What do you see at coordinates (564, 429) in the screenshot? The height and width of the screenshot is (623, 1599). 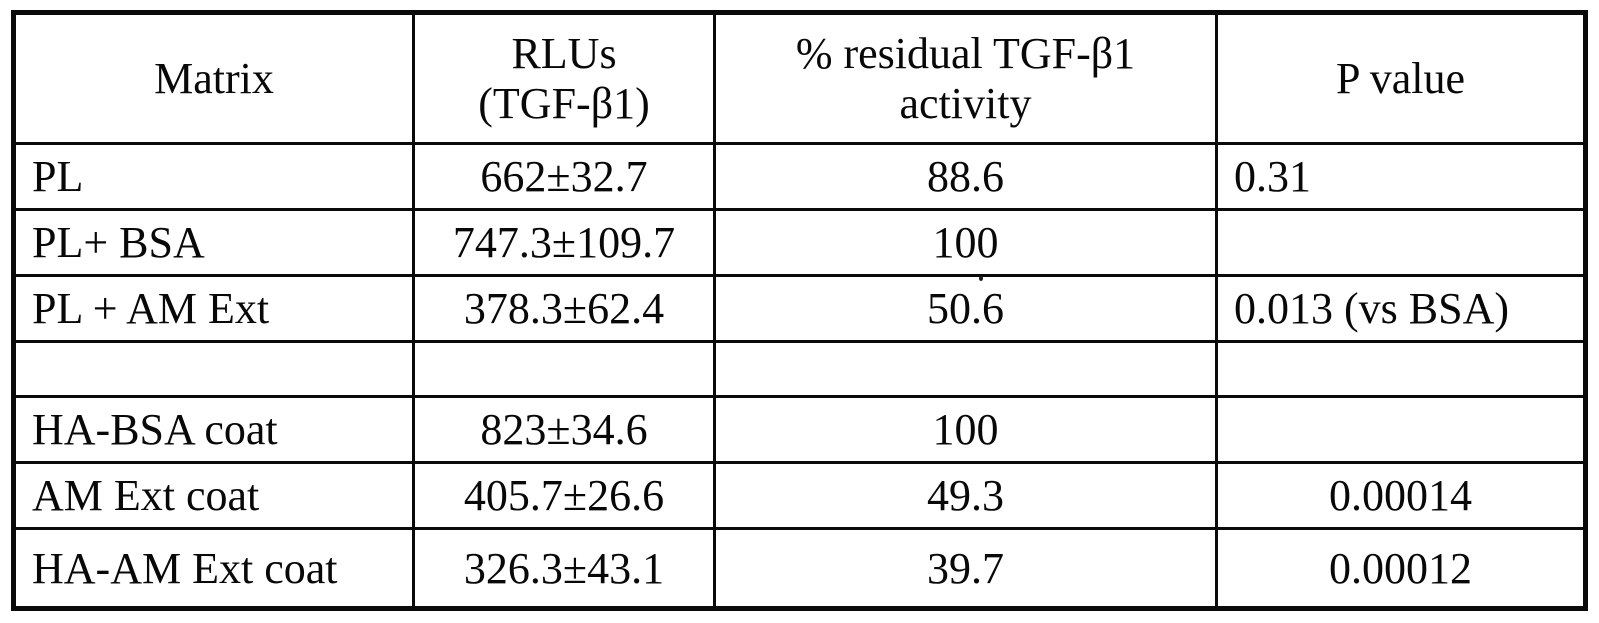 I see `cell-rlus: 823±34.6` at bounding box center [564, 429].